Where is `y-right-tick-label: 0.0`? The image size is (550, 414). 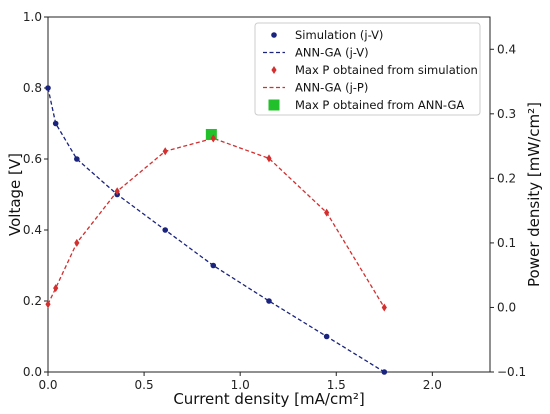
y-right-tick-label: 0.0 is located at coordinates (506, 307).